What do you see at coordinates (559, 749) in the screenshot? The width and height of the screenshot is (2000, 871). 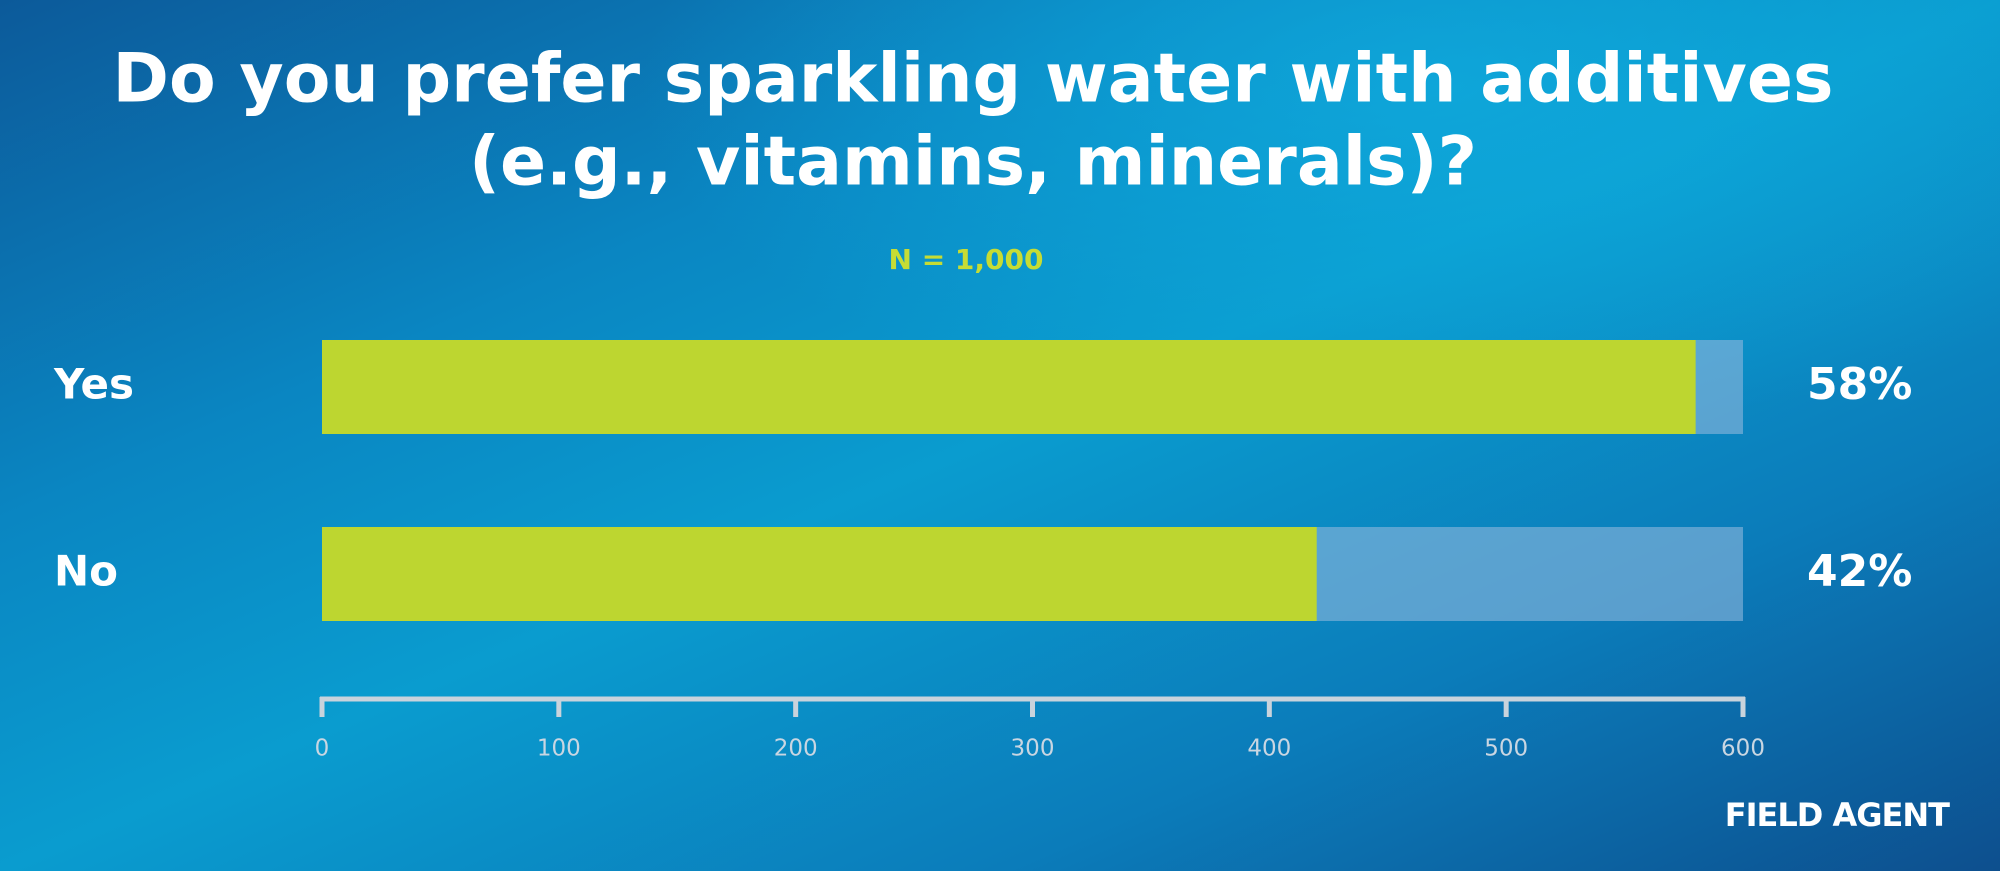 I see `x-tick-label: 100` at bounding box center [559, 749].